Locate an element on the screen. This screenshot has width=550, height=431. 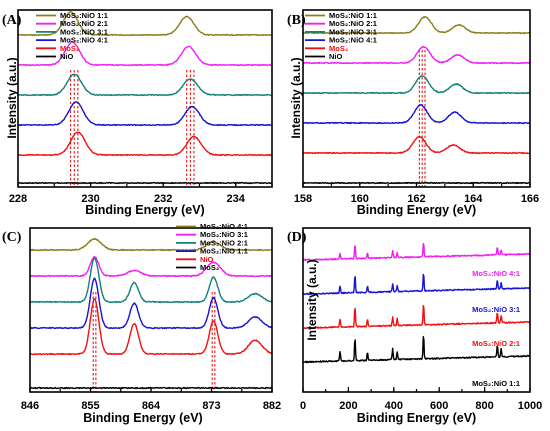
x-tick-label: 160 is located at coordinates (360, 199).